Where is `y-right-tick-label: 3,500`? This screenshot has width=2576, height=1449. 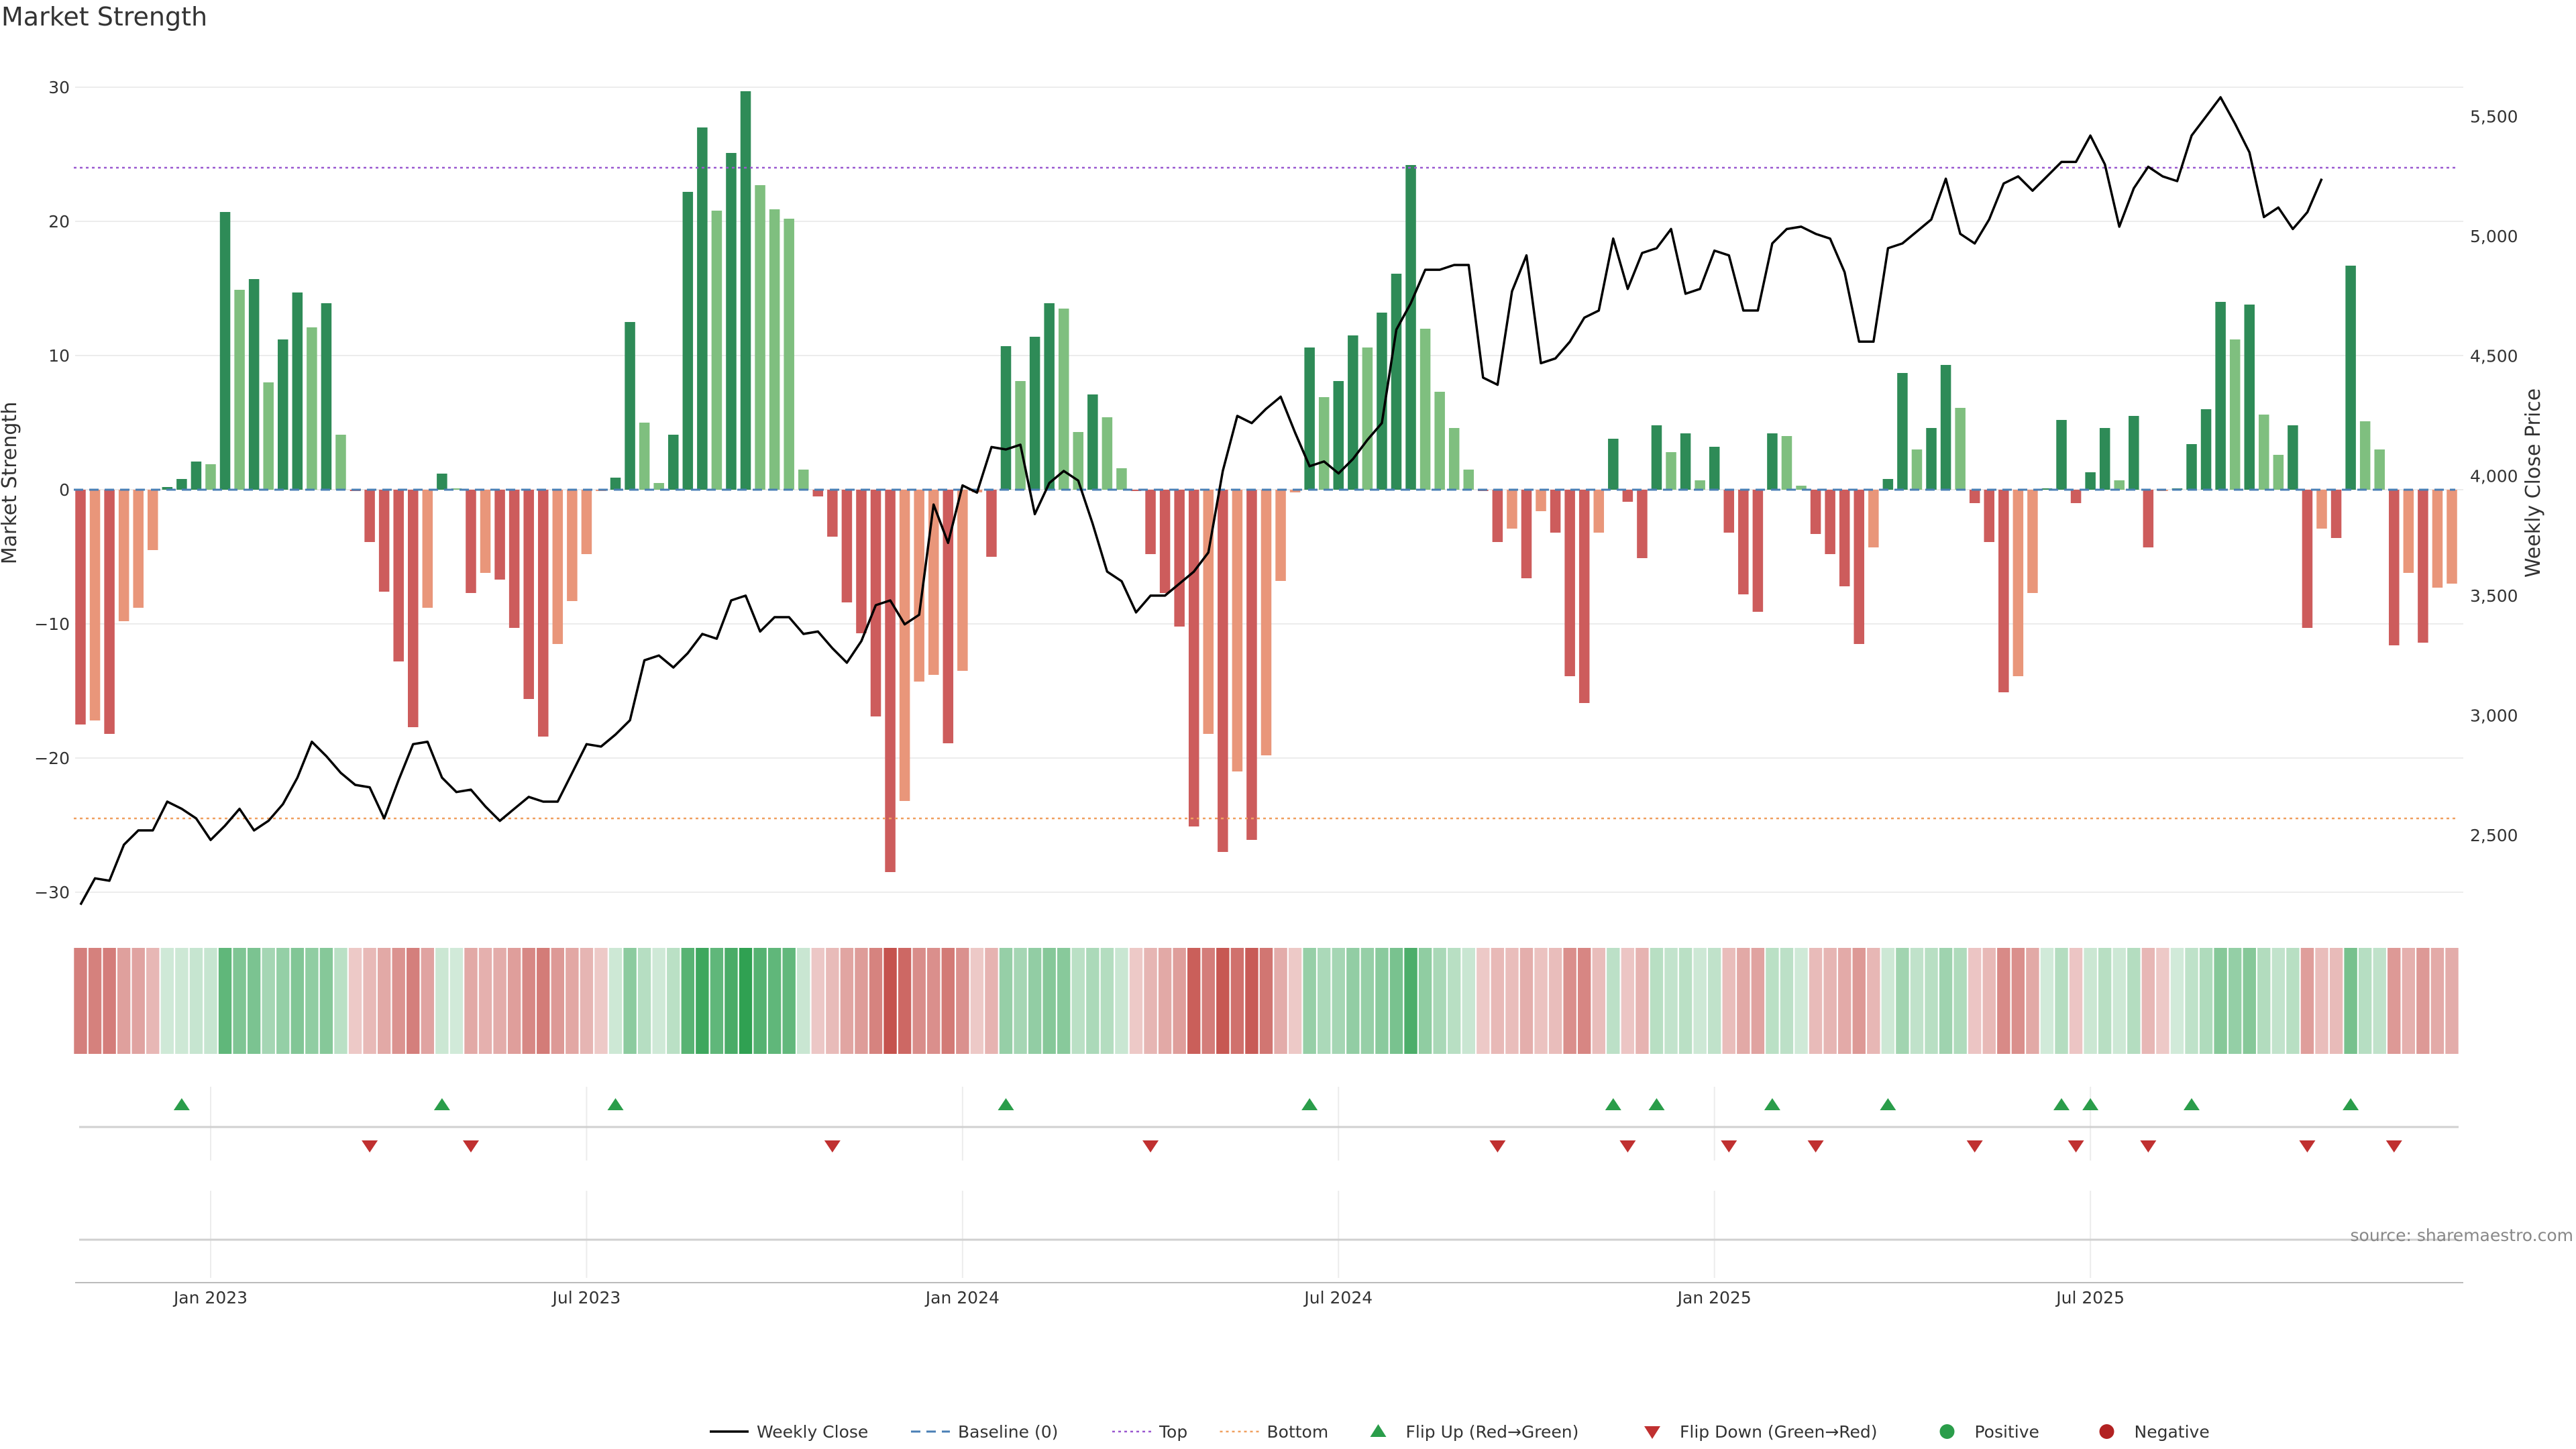 y-right-tick-label: 3,500 is located at coordinates (2494, 596).